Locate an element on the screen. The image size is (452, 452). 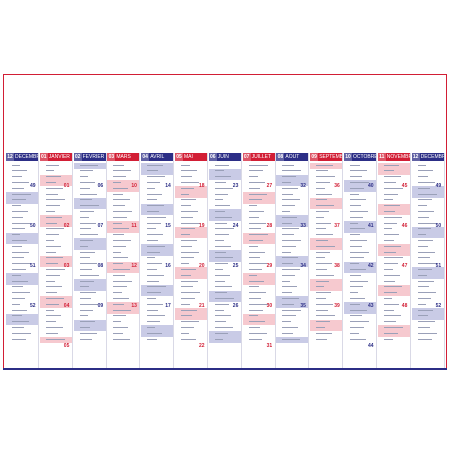
week-number: 16 is located at coordinates (168, 266).